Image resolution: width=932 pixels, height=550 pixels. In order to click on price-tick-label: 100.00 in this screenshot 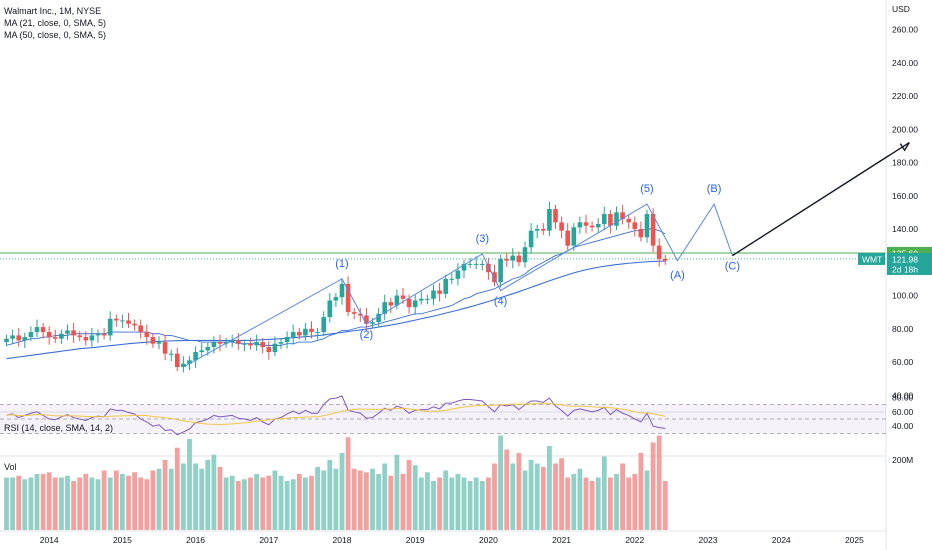, I will do `click(905, 296)`.